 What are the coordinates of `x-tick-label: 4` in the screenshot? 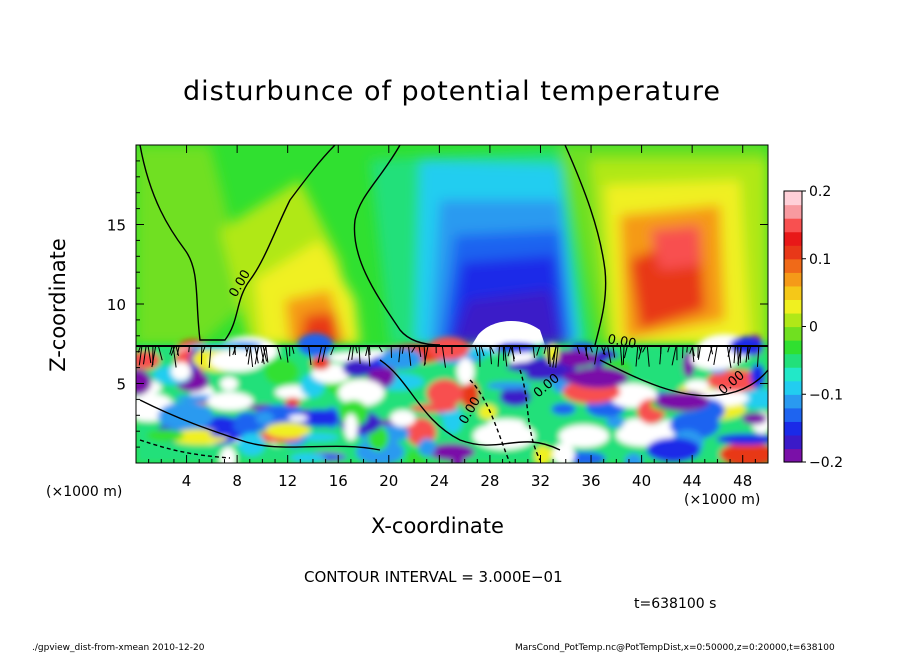 It's located at (187, 481).